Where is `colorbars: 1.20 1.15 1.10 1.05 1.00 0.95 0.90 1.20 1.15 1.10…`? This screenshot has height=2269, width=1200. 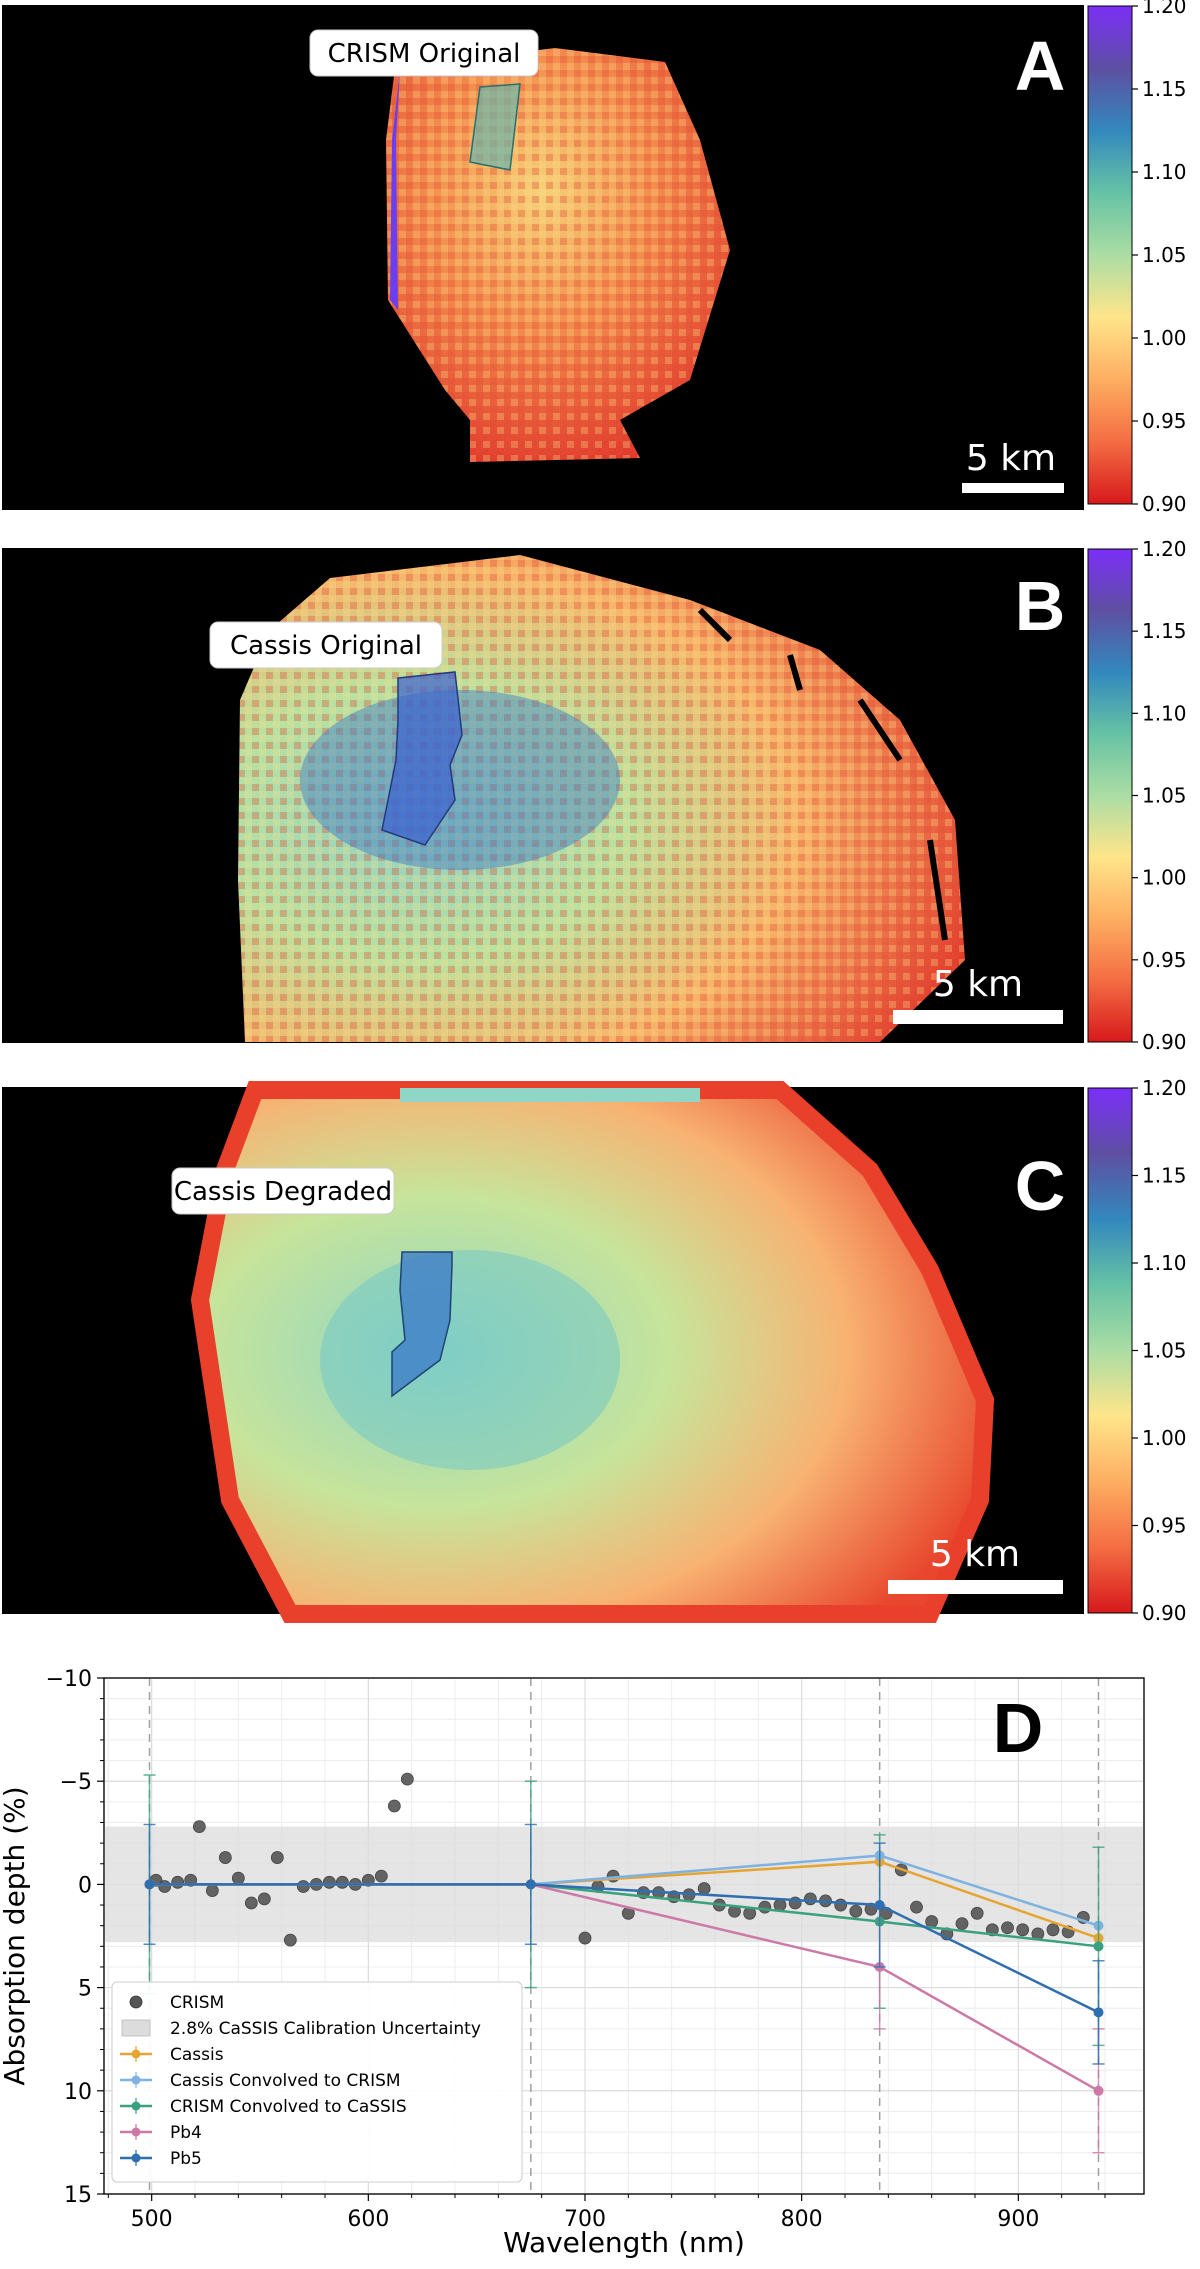 colorbars: 1.20 1.15 1.10 1.05 1.00 0.95 0.90 1.20 1.15 1.10… is located at coordinates (1137, 812).